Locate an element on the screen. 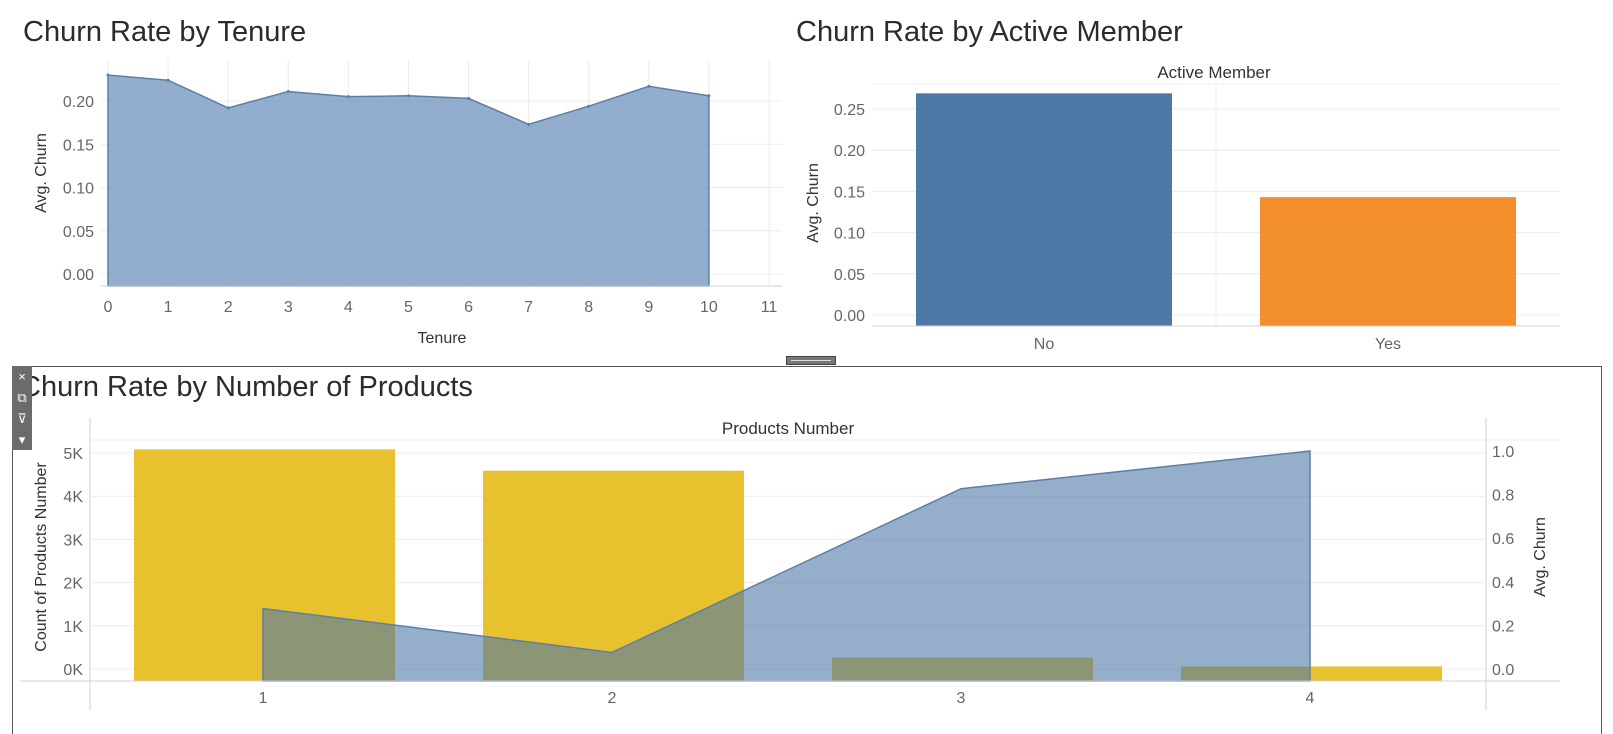 The image size is (1613, 734). active-chart-title: Churn Rate by Active Member is located at coordinates (989, 32).